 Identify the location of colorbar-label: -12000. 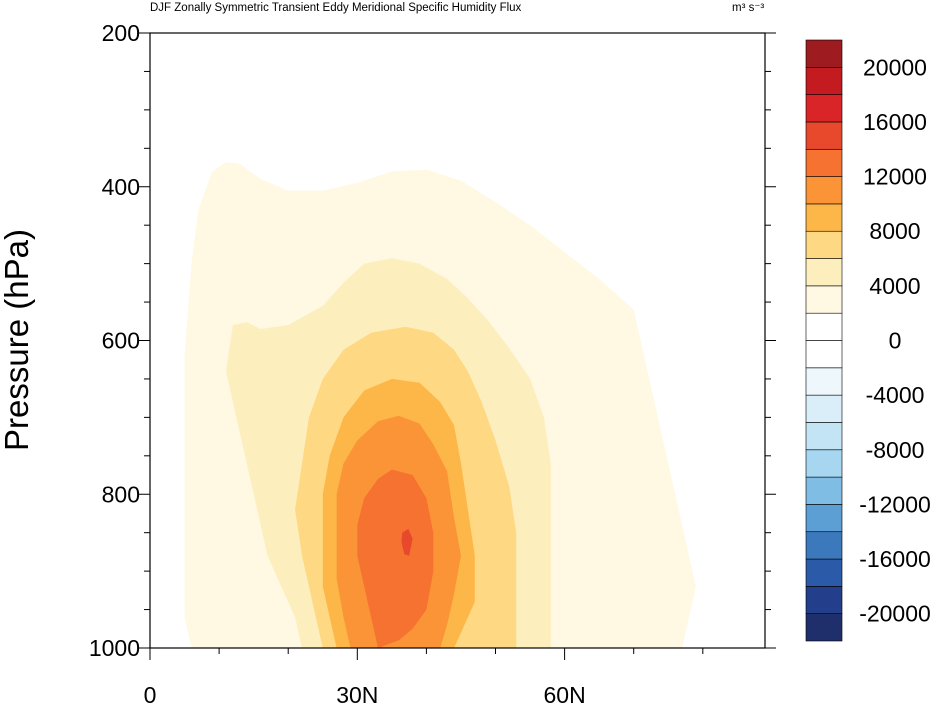
(895, 504).